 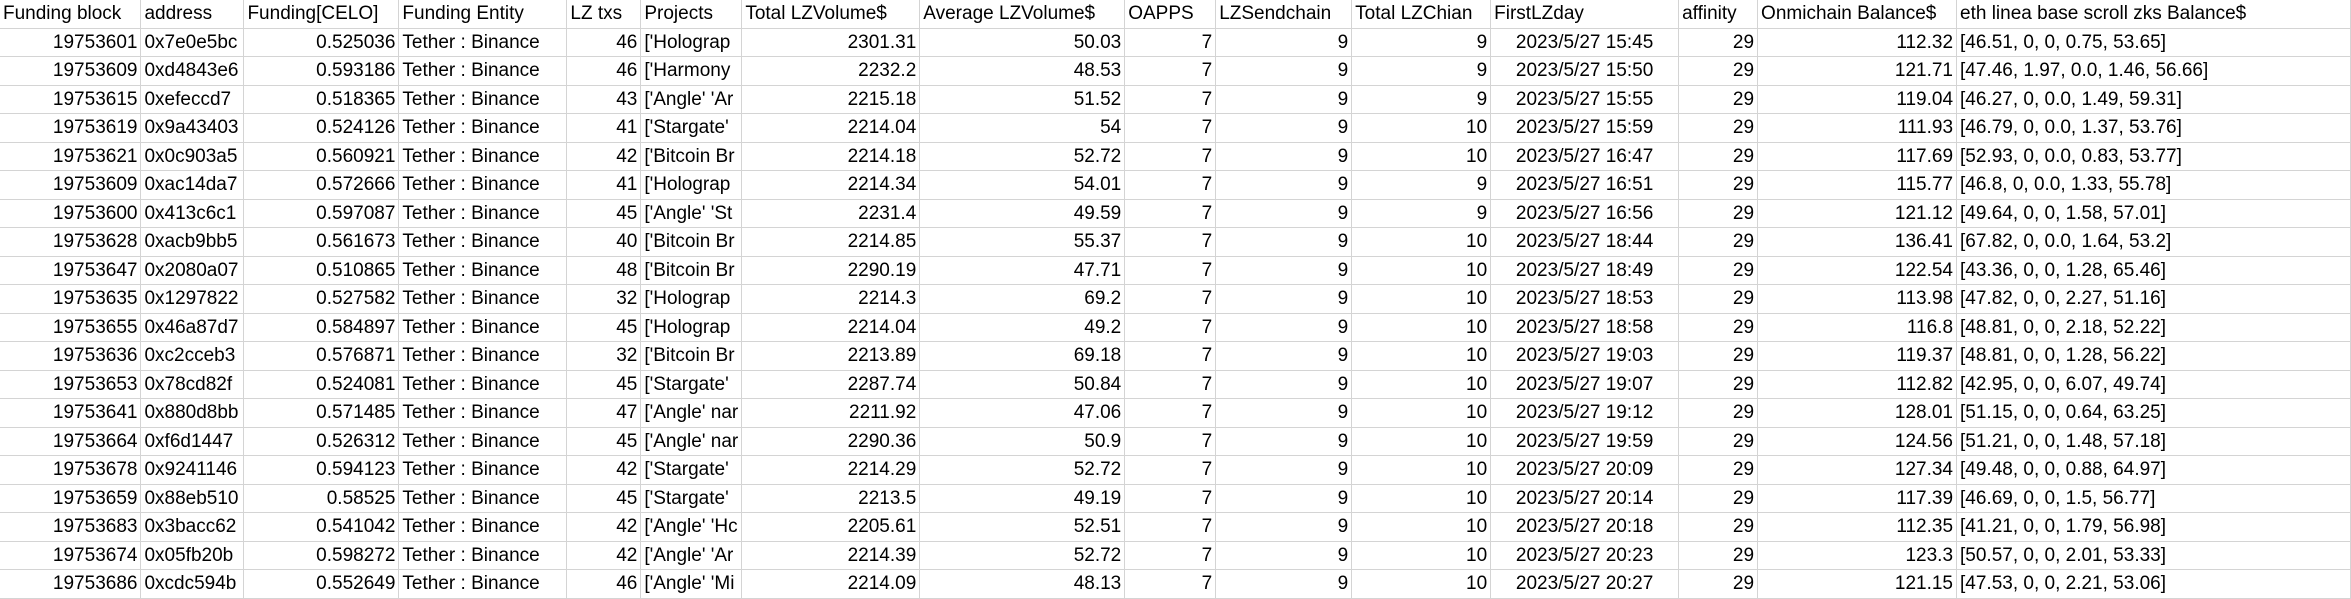 I want to click on onmichain-balance-cell: 121.12, so click(x=1857, y=213).